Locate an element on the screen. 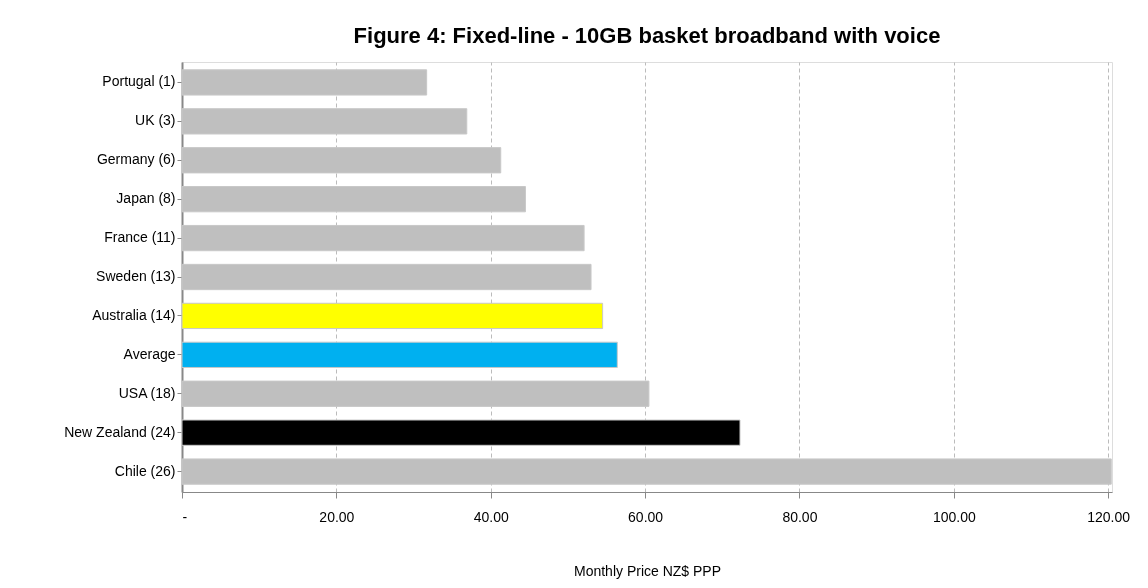 This screenshot has width=1148, height=588. y-tick-label: Australia (14) is located at coordinates (134, 314).